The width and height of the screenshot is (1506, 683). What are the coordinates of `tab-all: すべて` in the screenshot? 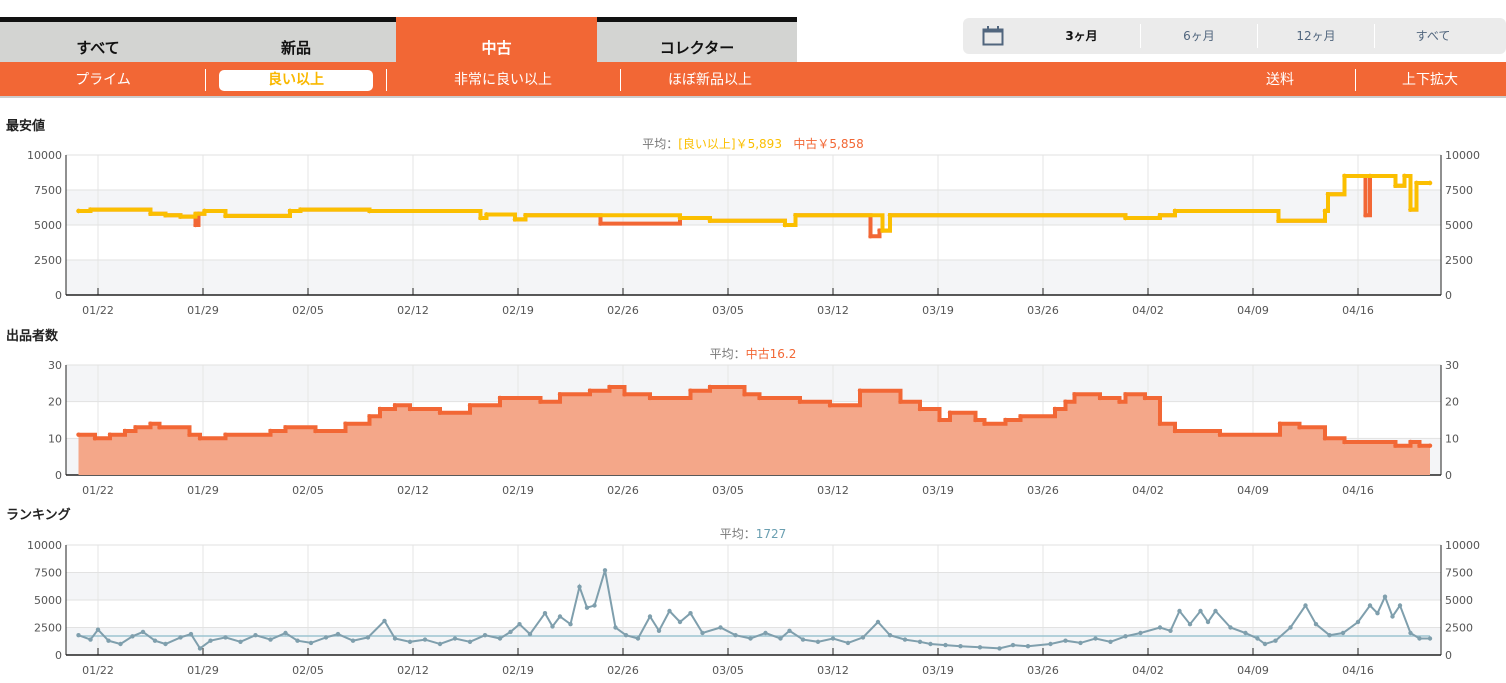 It's located at (98, 39).